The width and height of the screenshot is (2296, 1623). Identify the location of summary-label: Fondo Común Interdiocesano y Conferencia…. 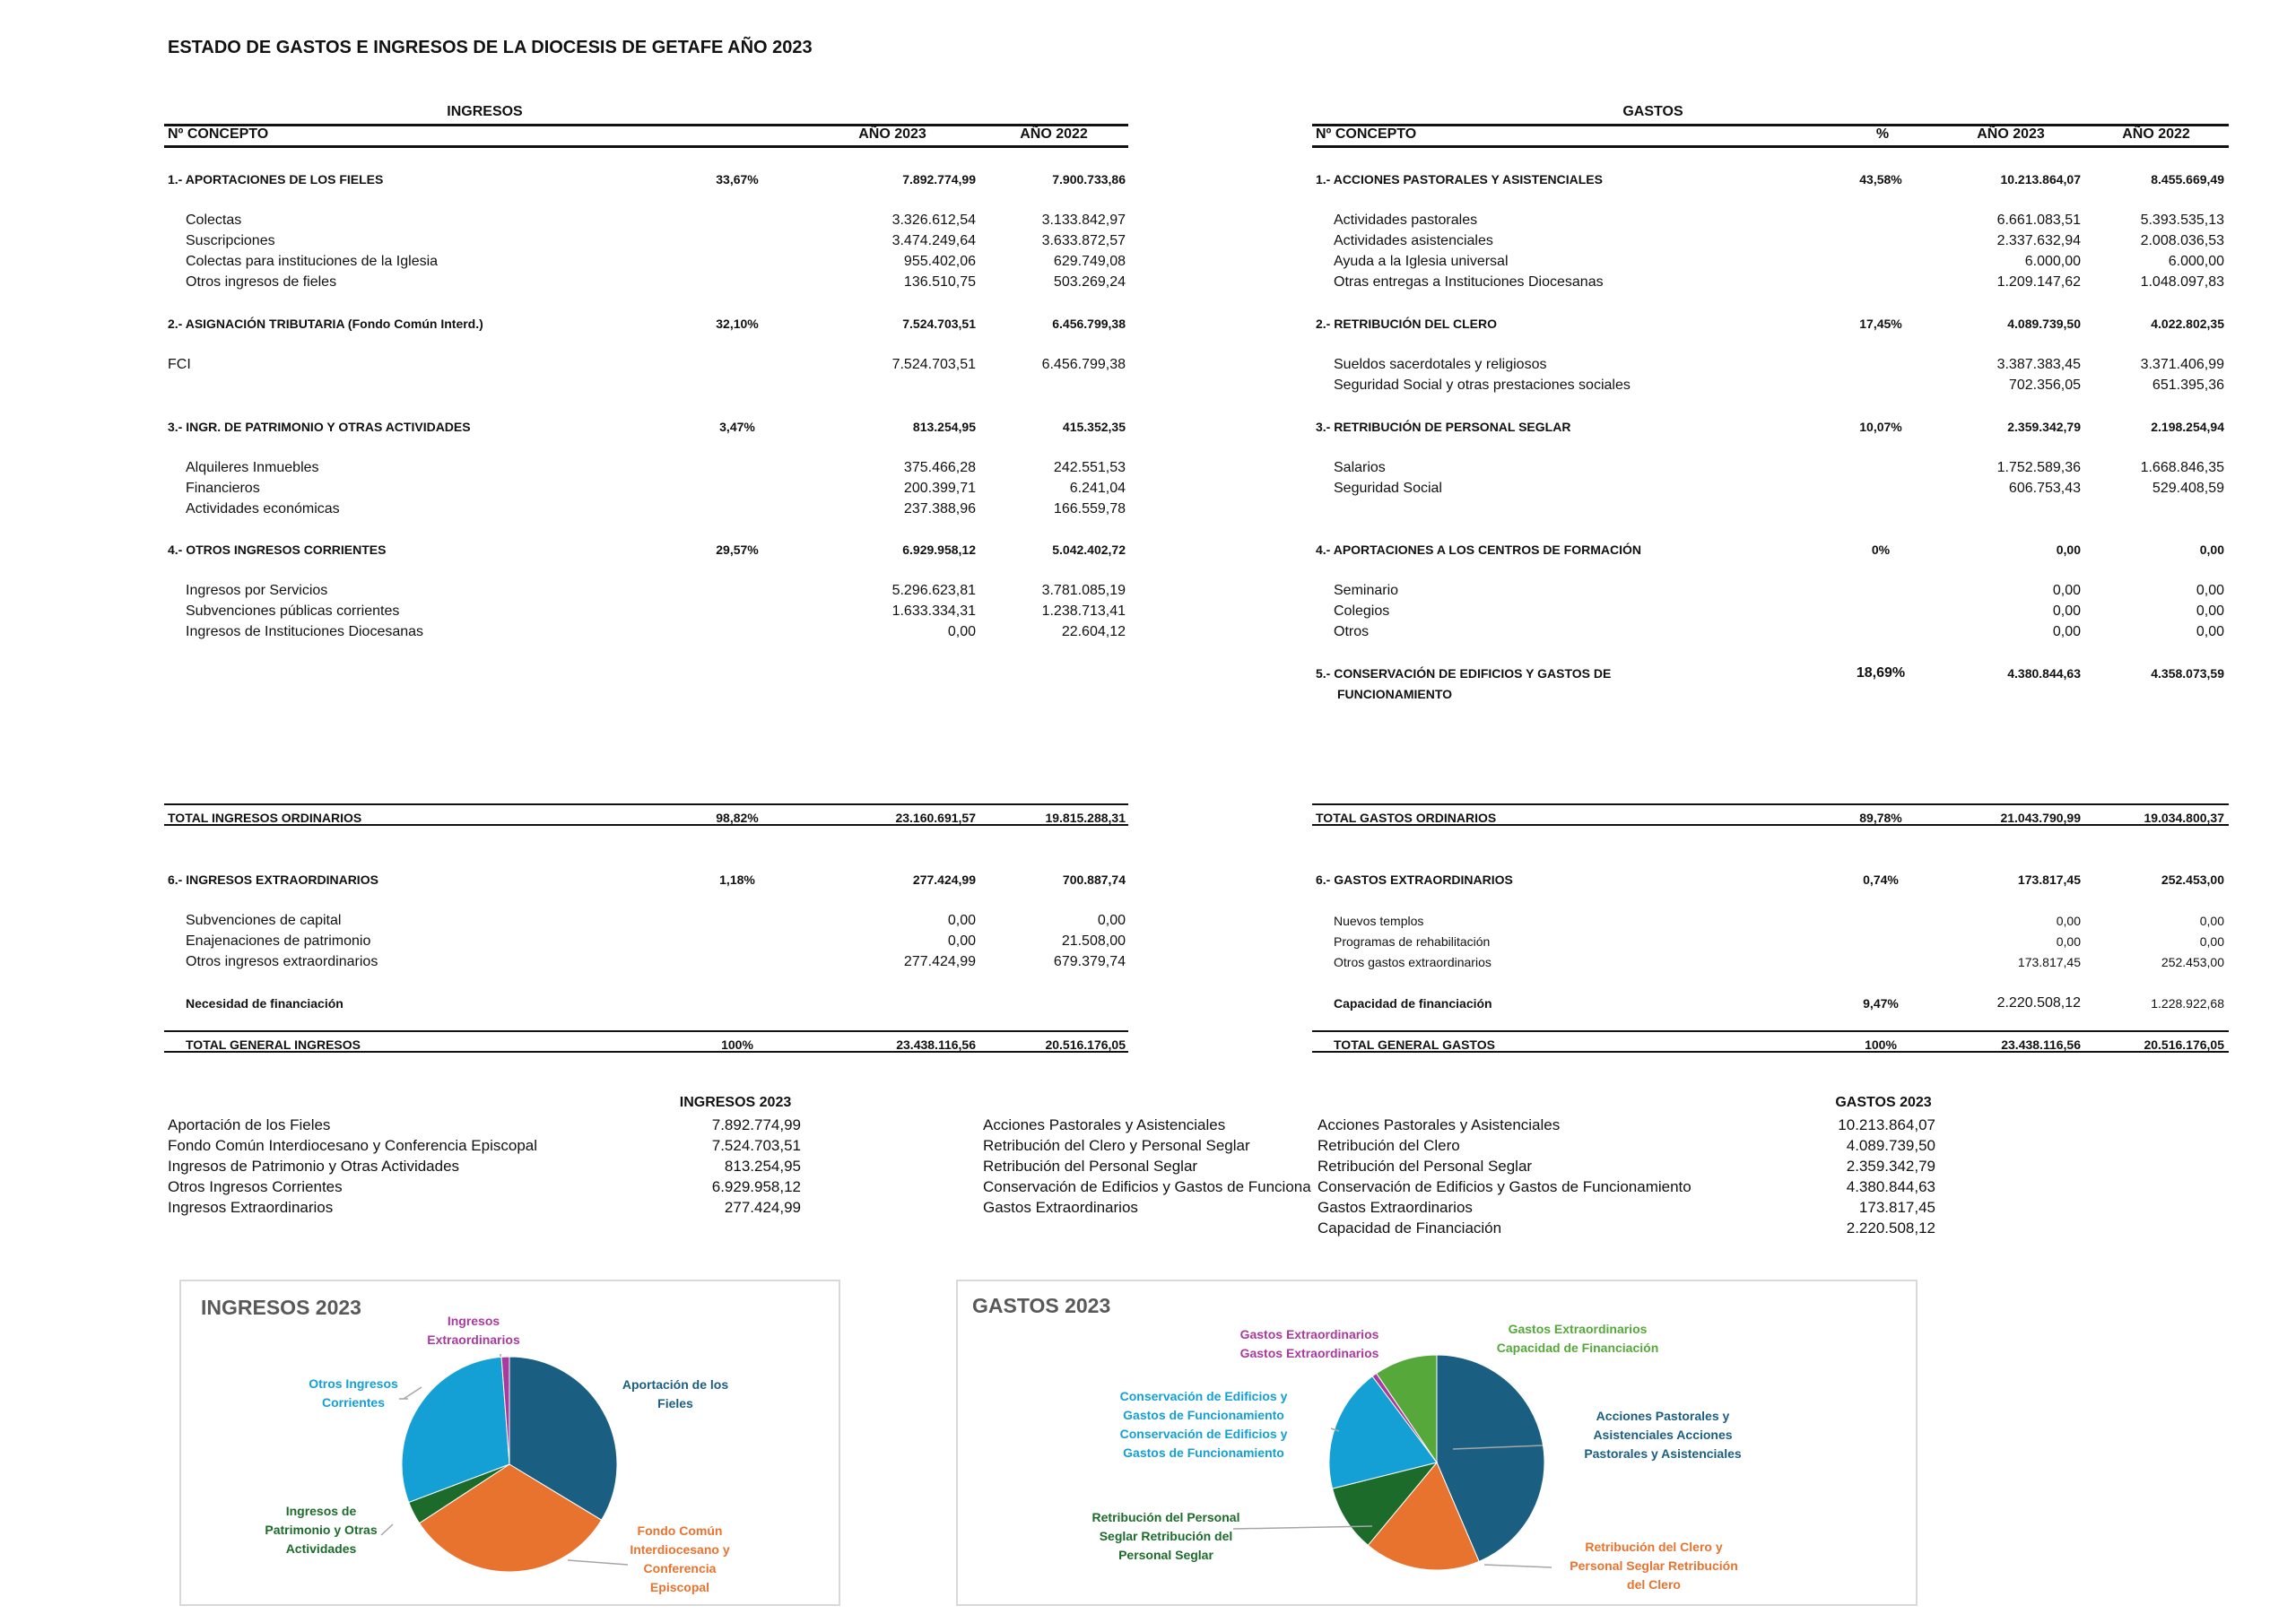
(353, 1145).